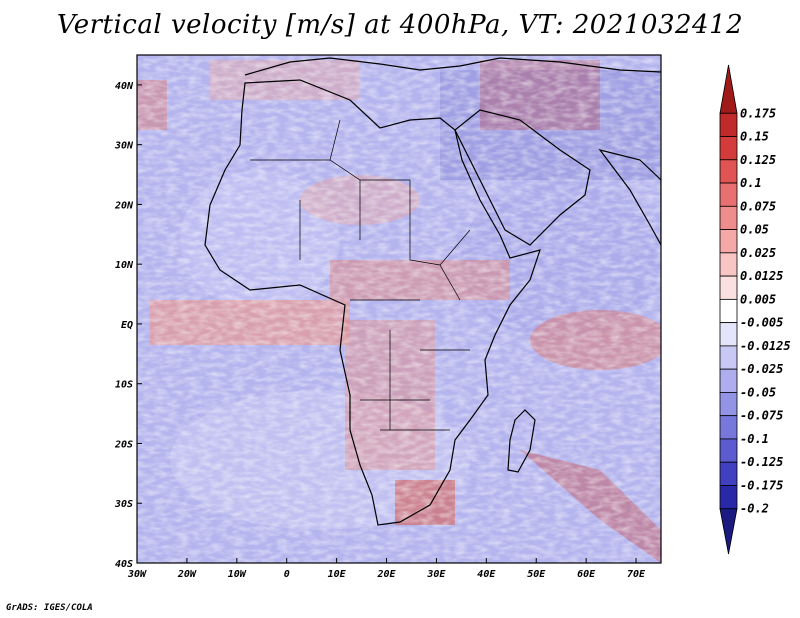  Describe the element at coordinates (386, 574) in the screenshot. I see `lon-tick-label: 20E` at that location.